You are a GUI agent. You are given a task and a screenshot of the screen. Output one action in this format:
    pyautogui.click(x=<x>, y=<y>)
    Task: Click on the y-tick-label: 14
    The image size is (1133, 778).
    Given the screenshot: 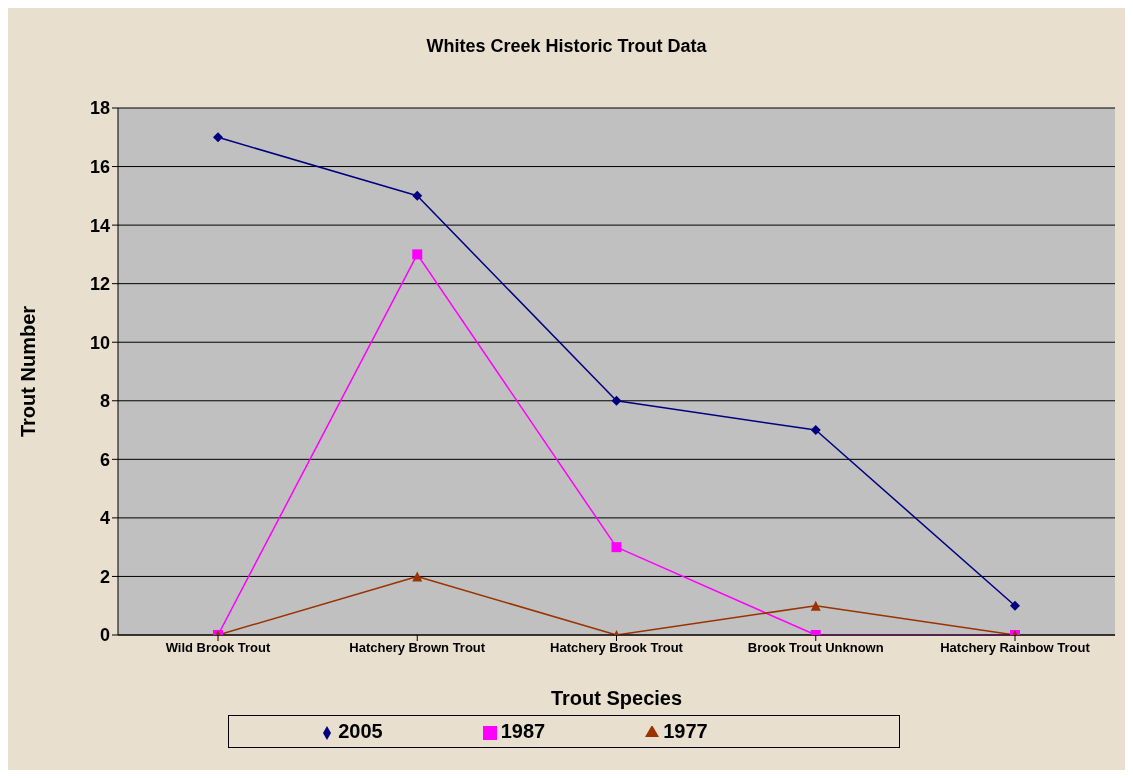 What is the action you would take?
    pyautogui.click(x=99, y=225)
    